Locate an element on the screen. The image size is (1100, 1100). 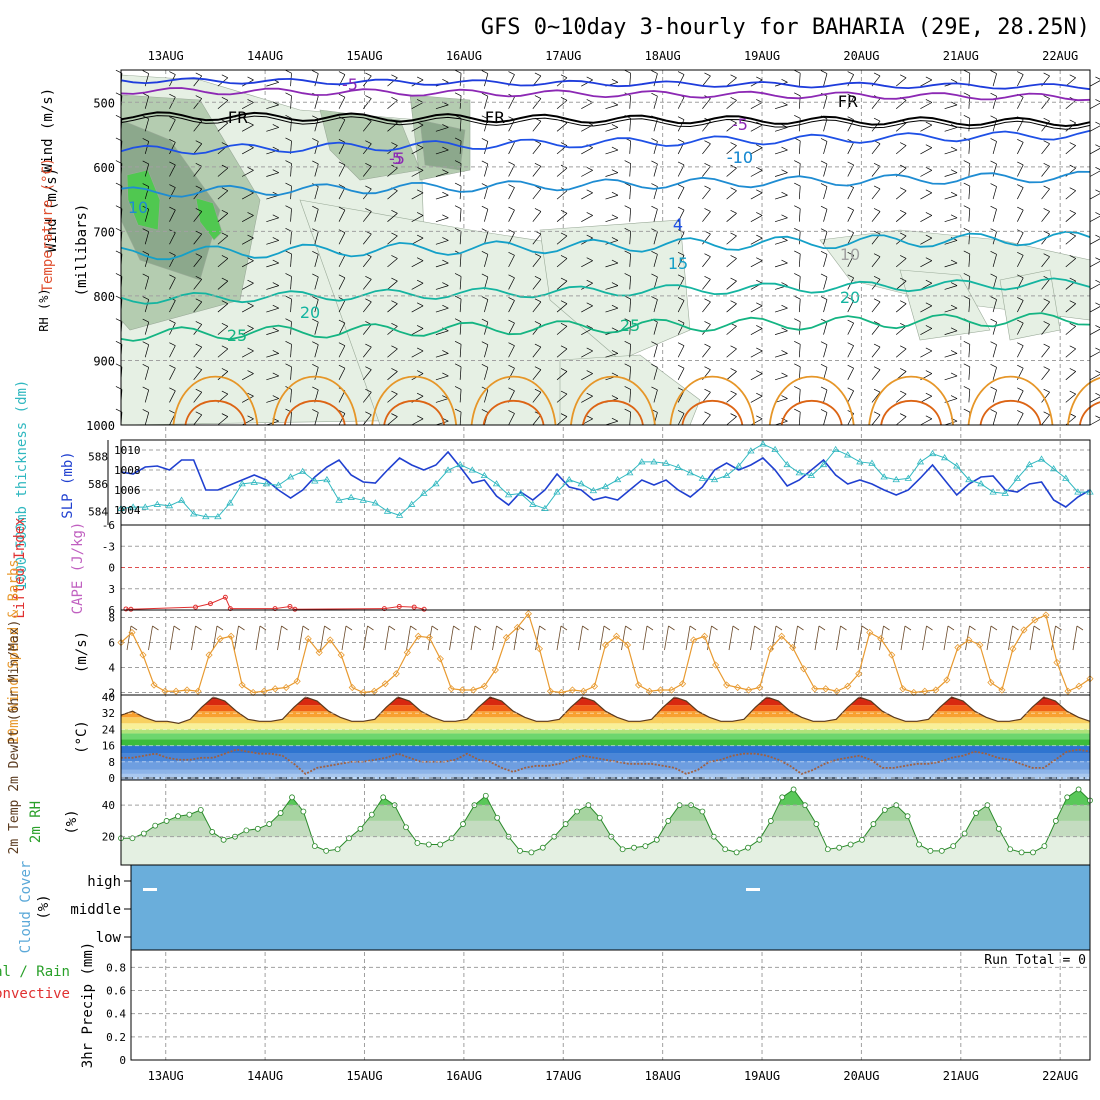
y-tick-label: 0.2 is located at coordinates (116, 1037).